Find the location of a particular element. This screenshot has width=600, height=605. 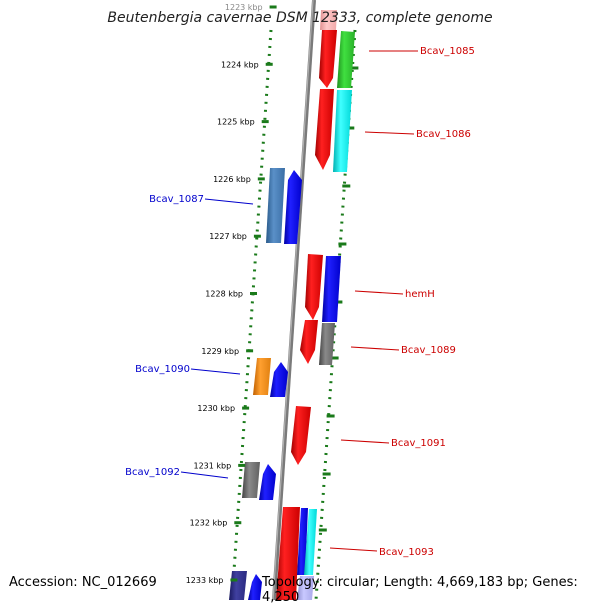

gene-bcav-1085-arrow is located at coordinates (328, 59).